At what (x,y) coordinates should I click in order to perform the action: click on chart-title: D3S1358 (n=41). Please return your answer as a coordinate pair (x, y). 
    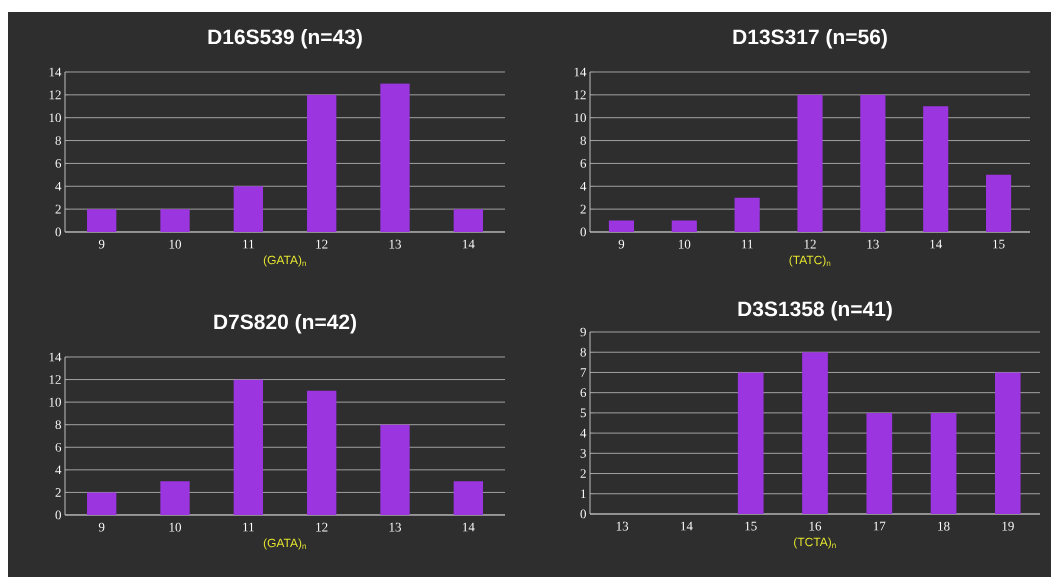
    Looking at the image, I should click on (815, 310).